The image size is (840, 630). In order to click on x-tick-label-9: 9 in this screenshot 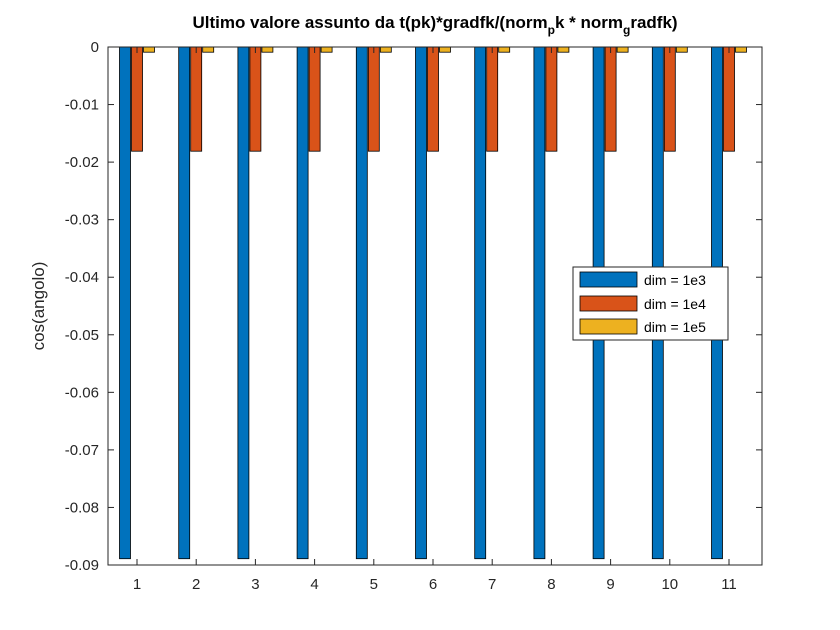, I will do `click(610, 584)`.